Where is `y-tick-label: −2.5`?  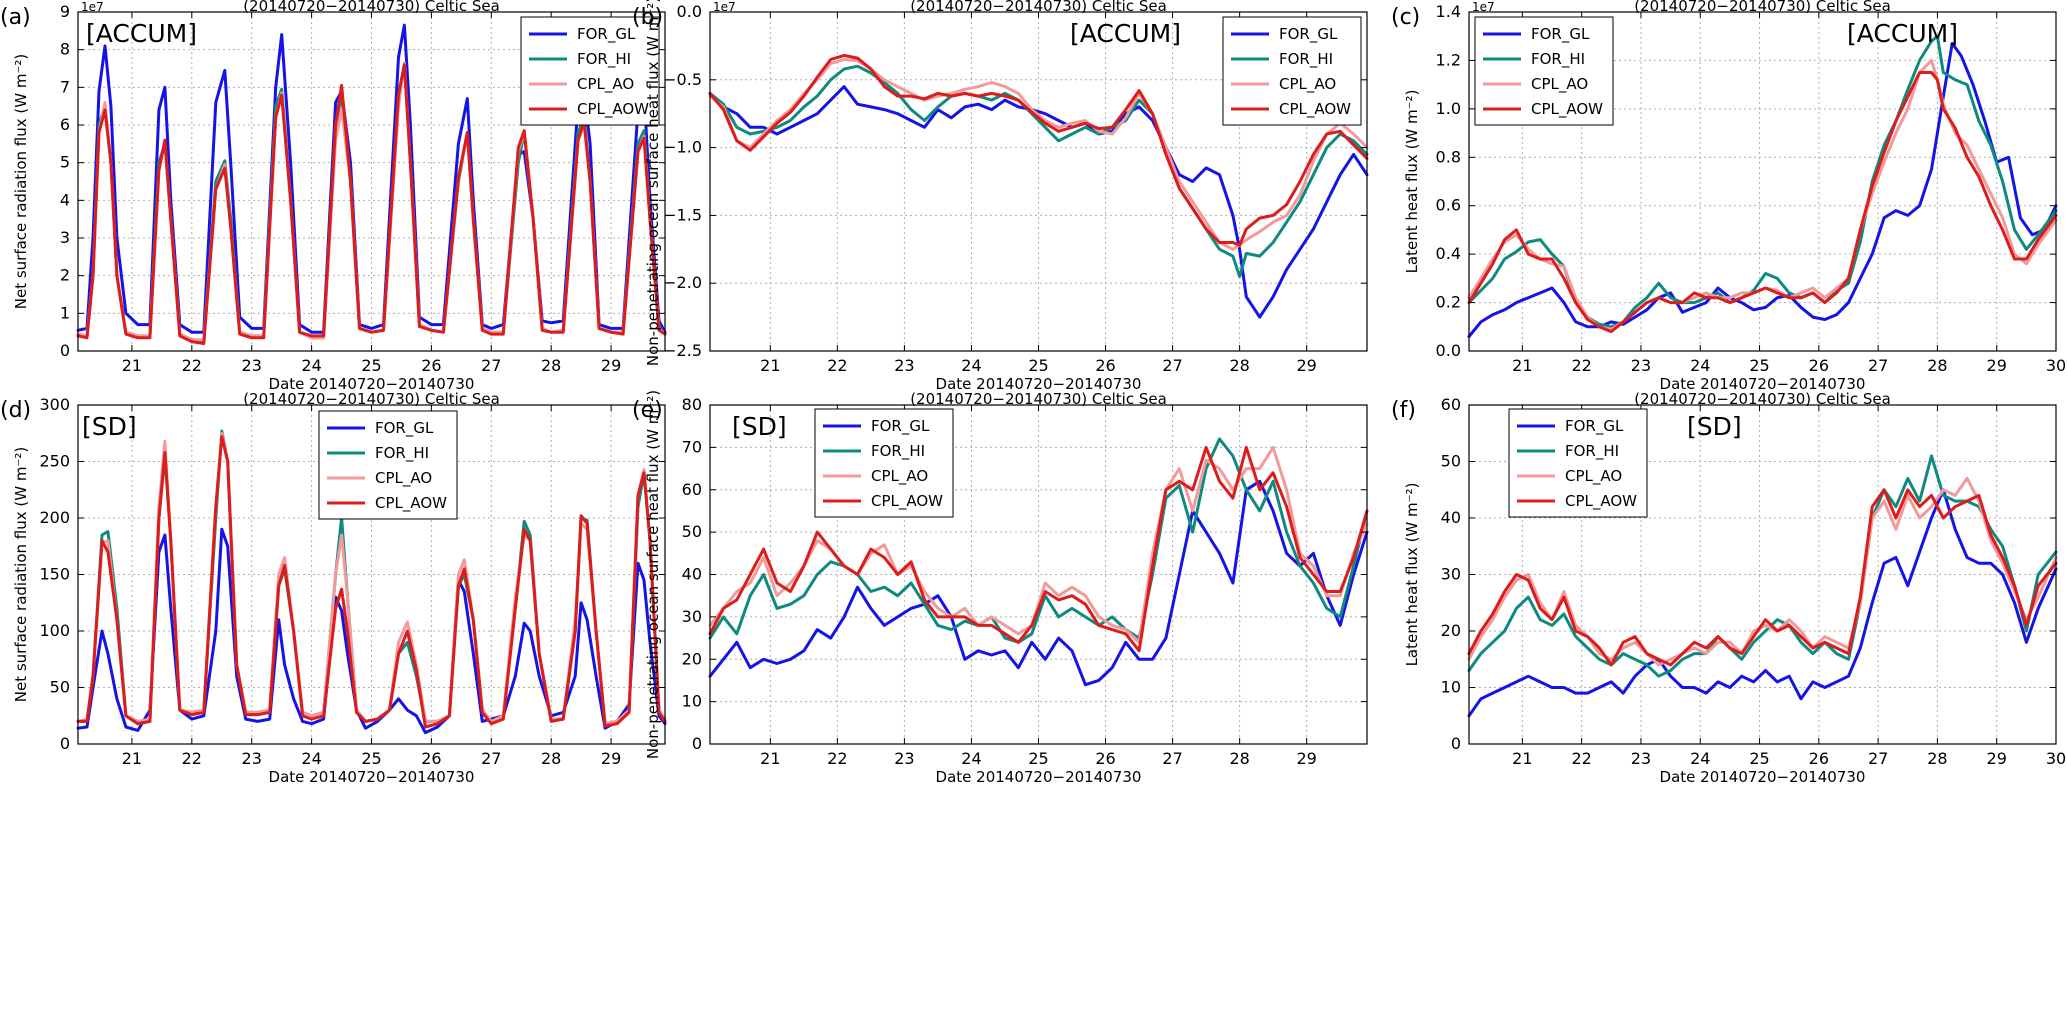 y-tick-label: −2.5 is located at coordinates (682, 350).